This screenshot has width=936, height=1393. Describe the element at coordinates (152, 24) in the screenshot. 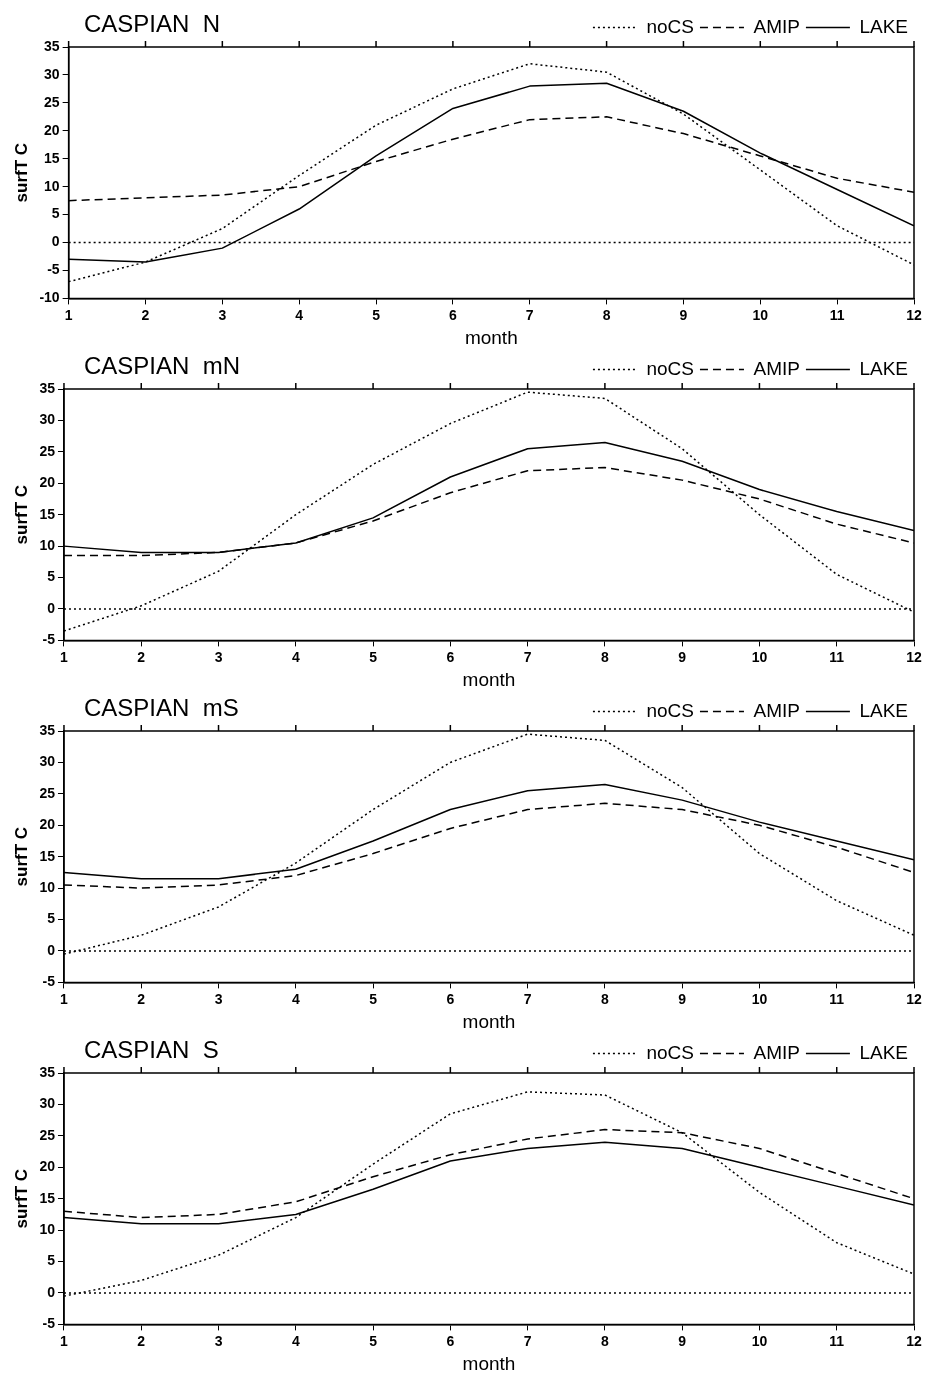

I see `chart-title: CASPIAN N` at that location.